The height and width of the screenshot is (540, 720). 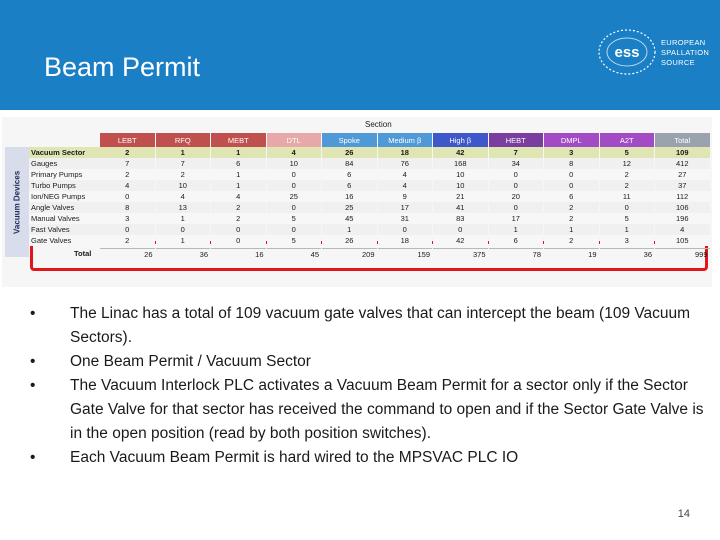 I want to click on column-header: A2T, so click(x=626, y=140).